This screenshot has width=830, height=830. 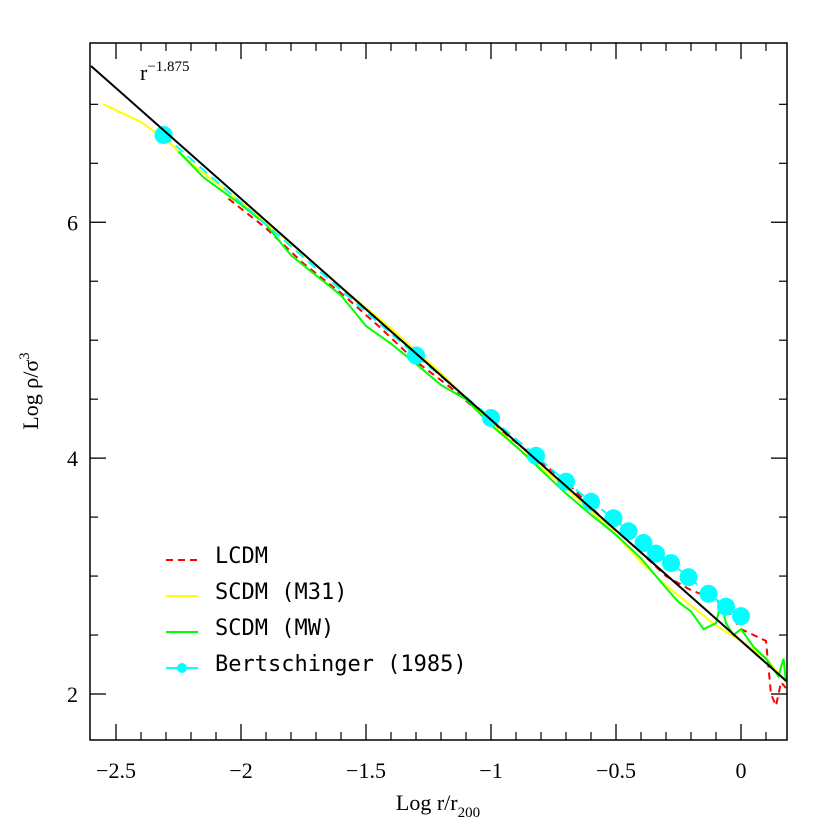 I want to click on x-tick-label: 0, so click(x=741, y=770).